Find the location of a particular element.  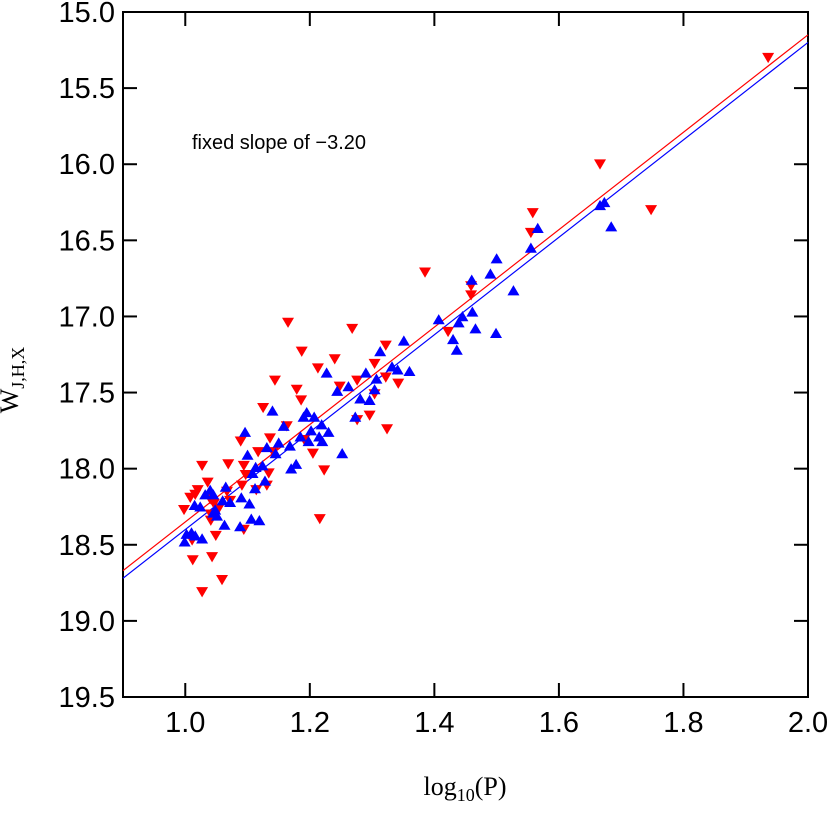

y-tick-label: 19.0 is located at coordinates (87, 622).